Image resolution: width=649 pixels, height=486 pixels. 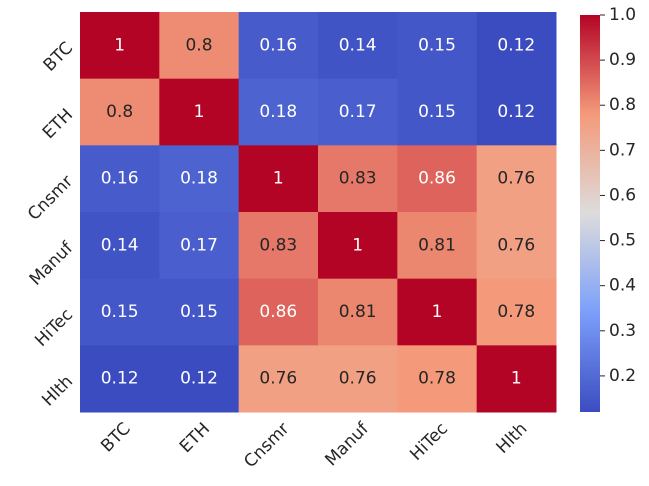 I want to click on colorbar-tick-label: 0.3, so click(x=622, y=331).